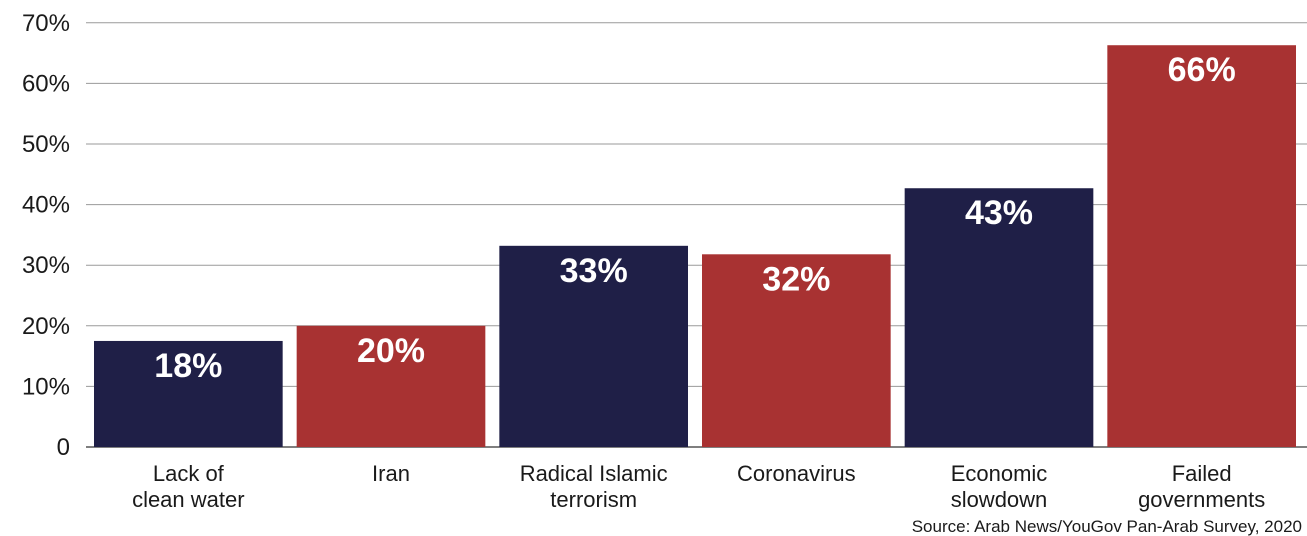 This screenshot has height=536, width=1307. I want to click on y-tick-label: 0, so click(63, 447).